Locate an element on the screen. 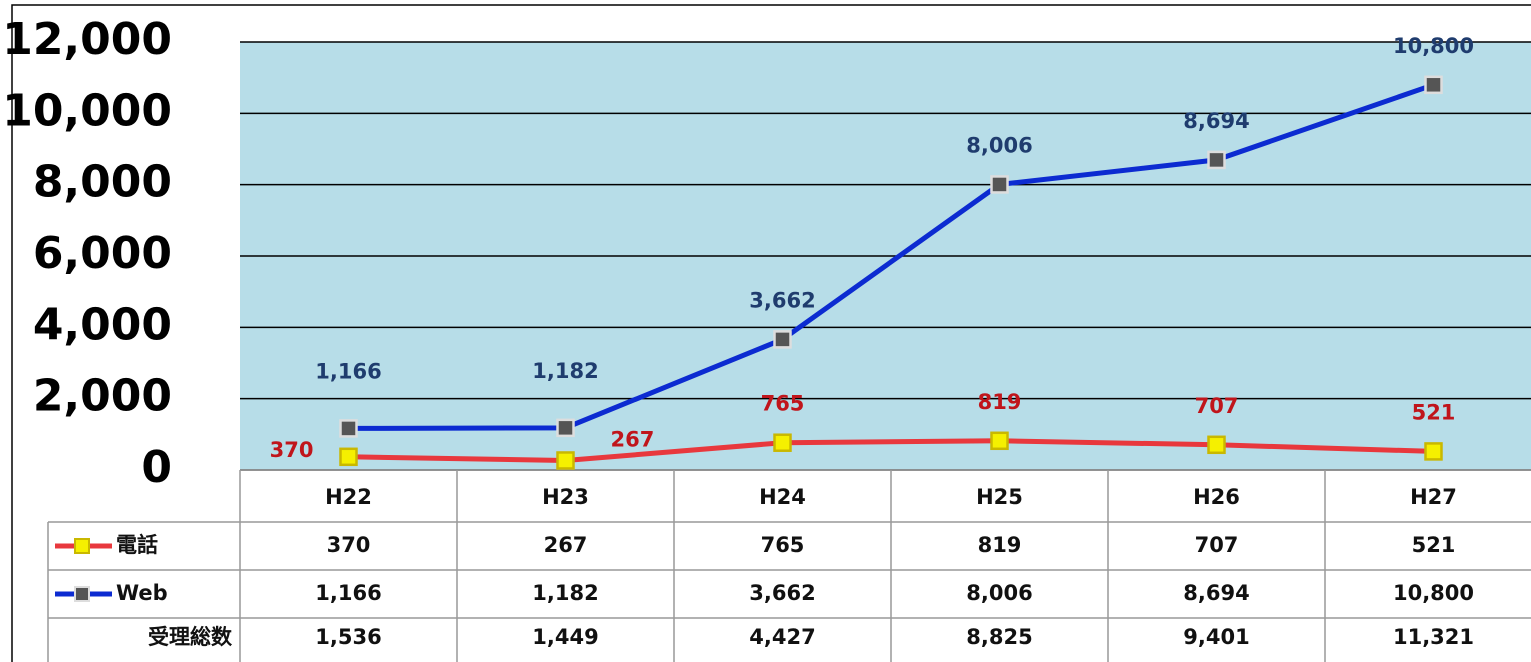 This screenshot has height=662, width=1531. data-label: 3,662 is located at coordinates (782, 300).